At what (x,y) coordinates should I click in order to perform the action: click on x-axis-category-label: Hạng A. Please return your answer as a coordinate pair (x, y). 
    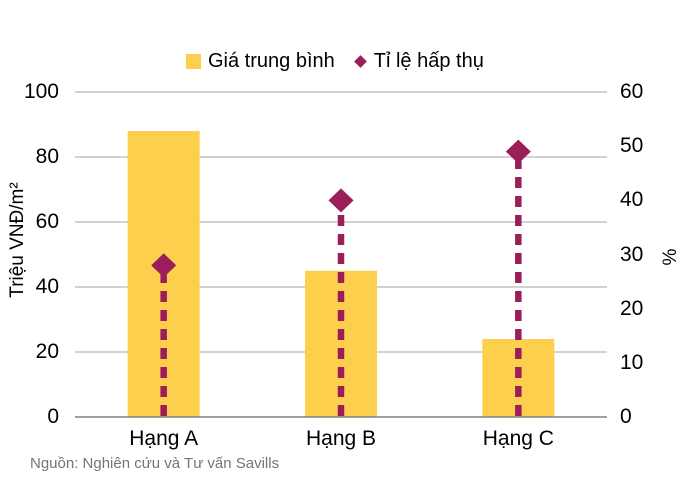
    Looking at the image, I should click on (164, 438).